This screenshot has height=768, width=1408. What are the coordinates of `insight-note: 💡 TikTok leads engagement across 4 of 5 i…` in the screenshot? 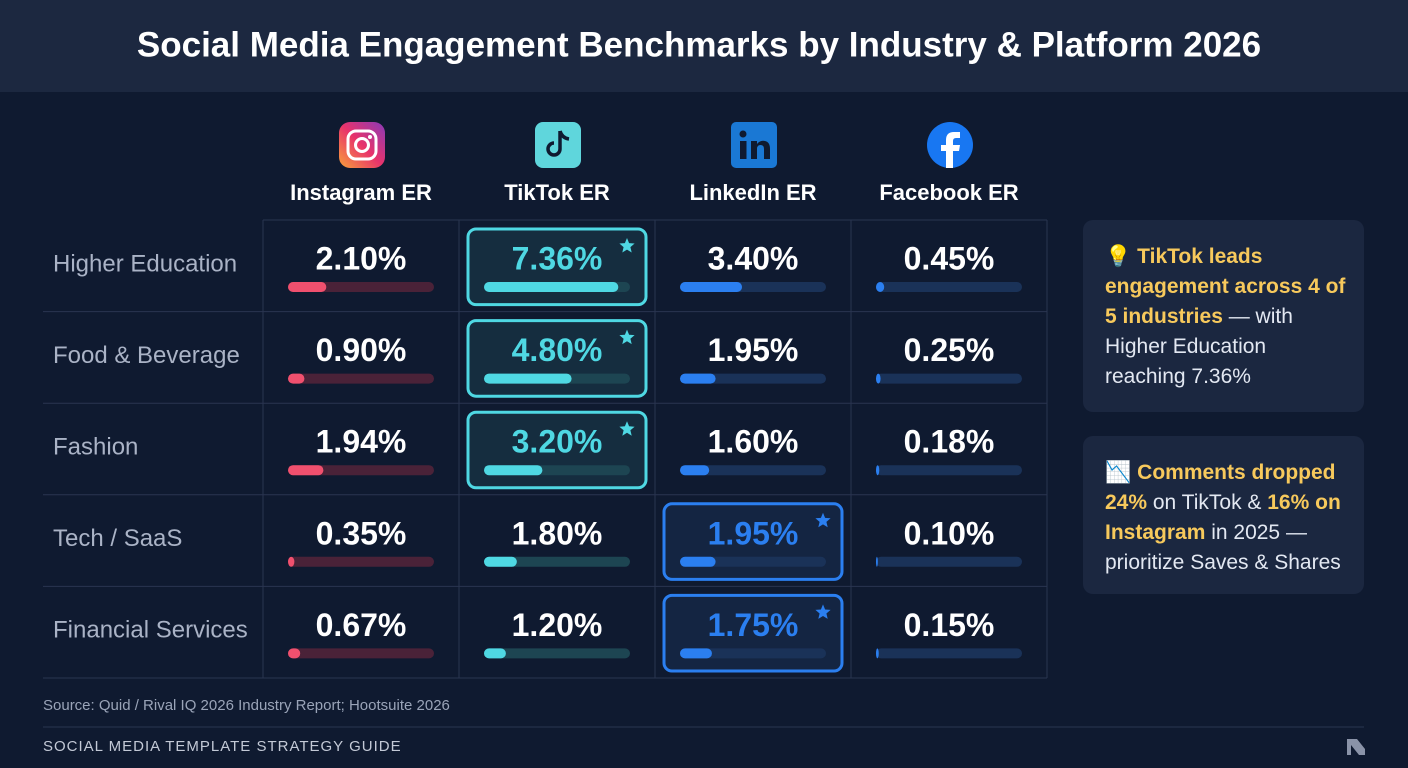 It's located at (1223, 316).